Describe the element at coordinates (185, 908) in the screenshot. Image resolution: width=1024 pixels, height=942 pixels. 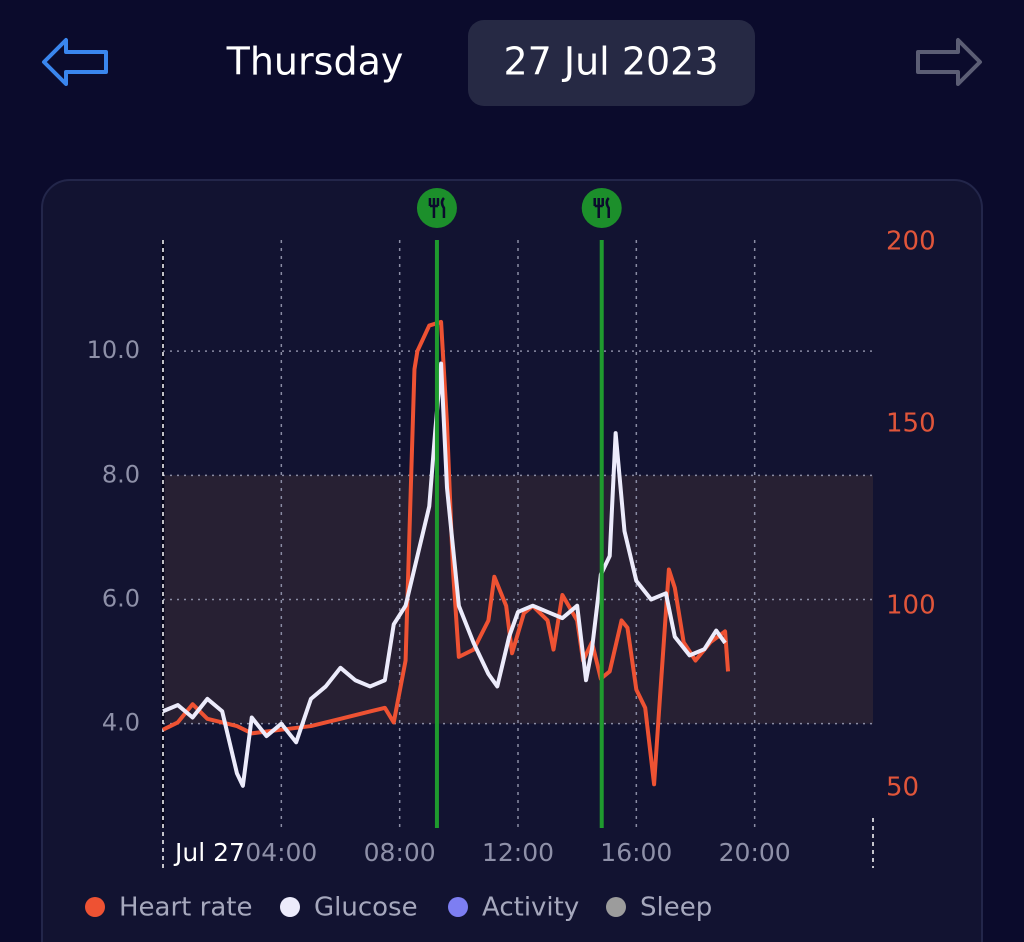
I see `legend-label: Heart rate` at that location.